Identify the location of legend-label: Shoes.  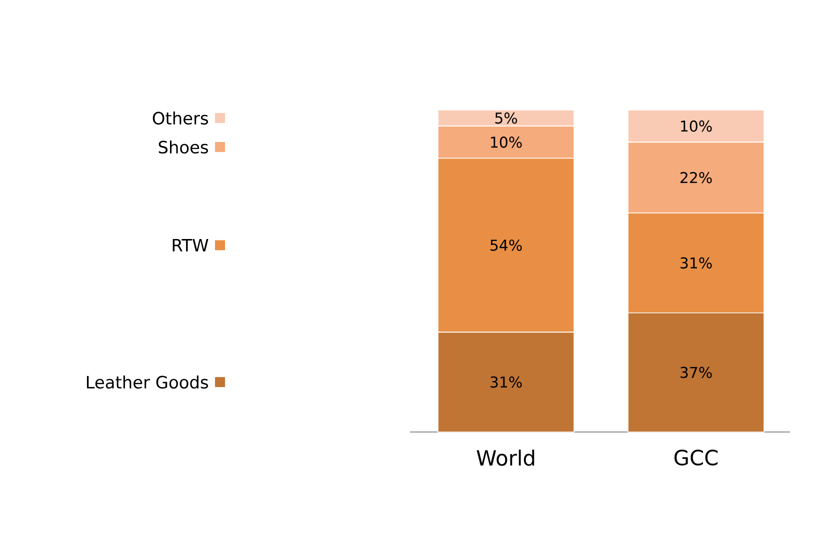
(183, 147).